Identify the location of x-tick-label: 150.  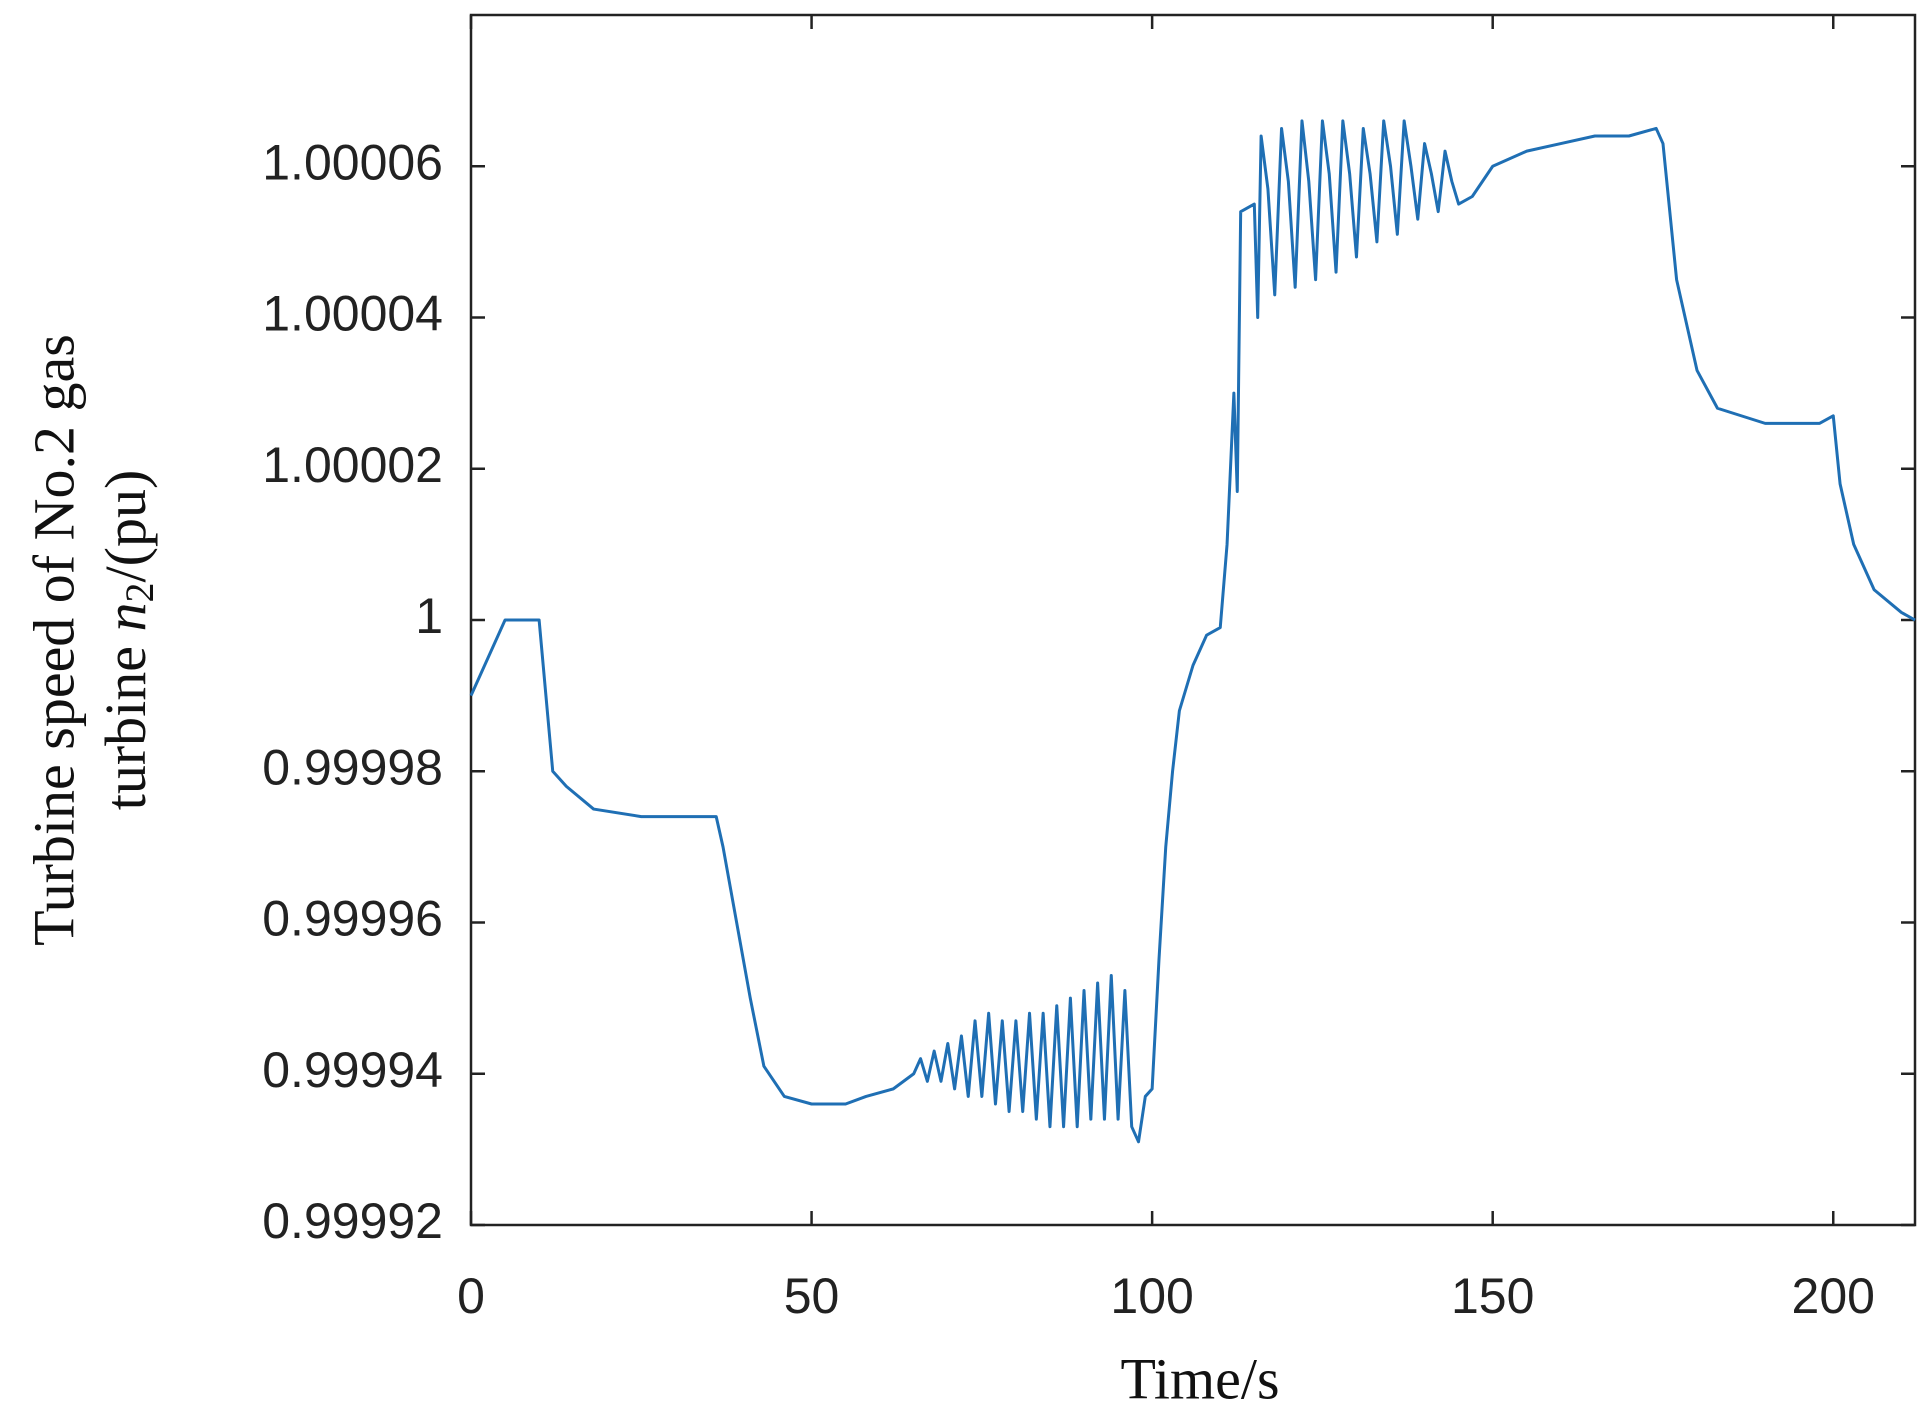
(1492, 1296).